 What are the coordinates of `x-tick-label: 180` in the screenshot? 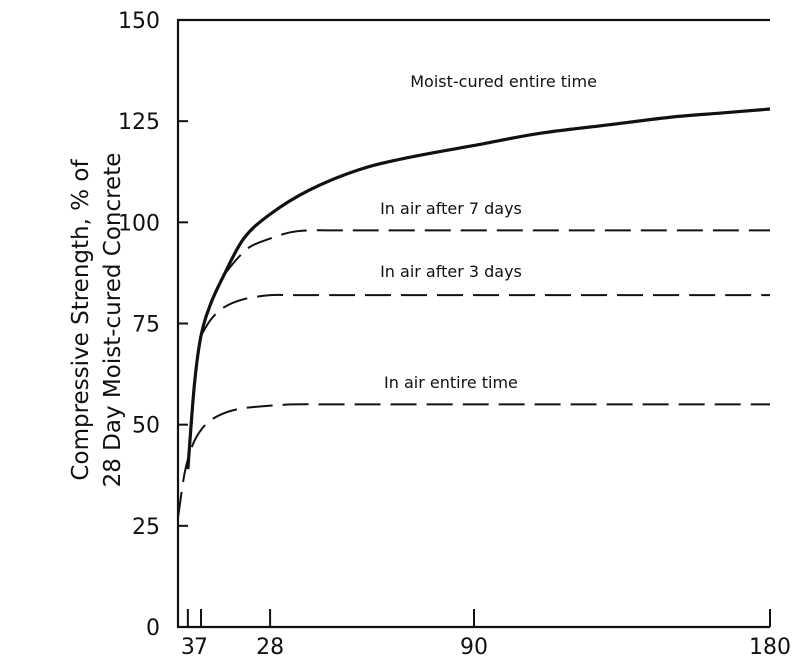 It's located at (770, 647).